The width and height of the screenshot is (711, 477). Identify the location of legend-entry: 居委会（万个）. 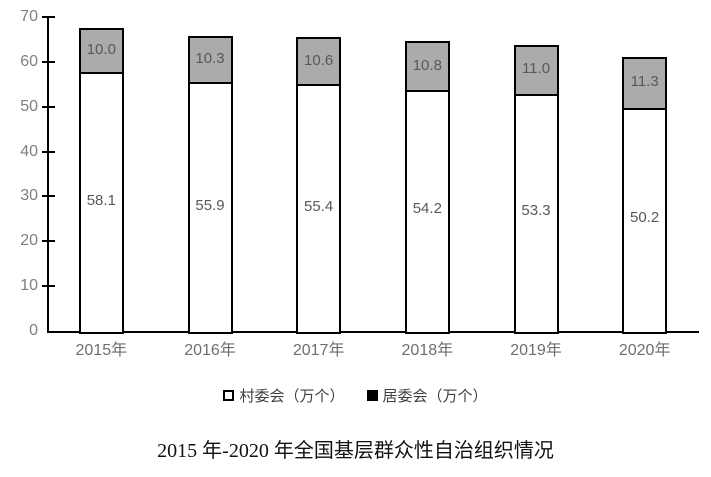
(427, 395).